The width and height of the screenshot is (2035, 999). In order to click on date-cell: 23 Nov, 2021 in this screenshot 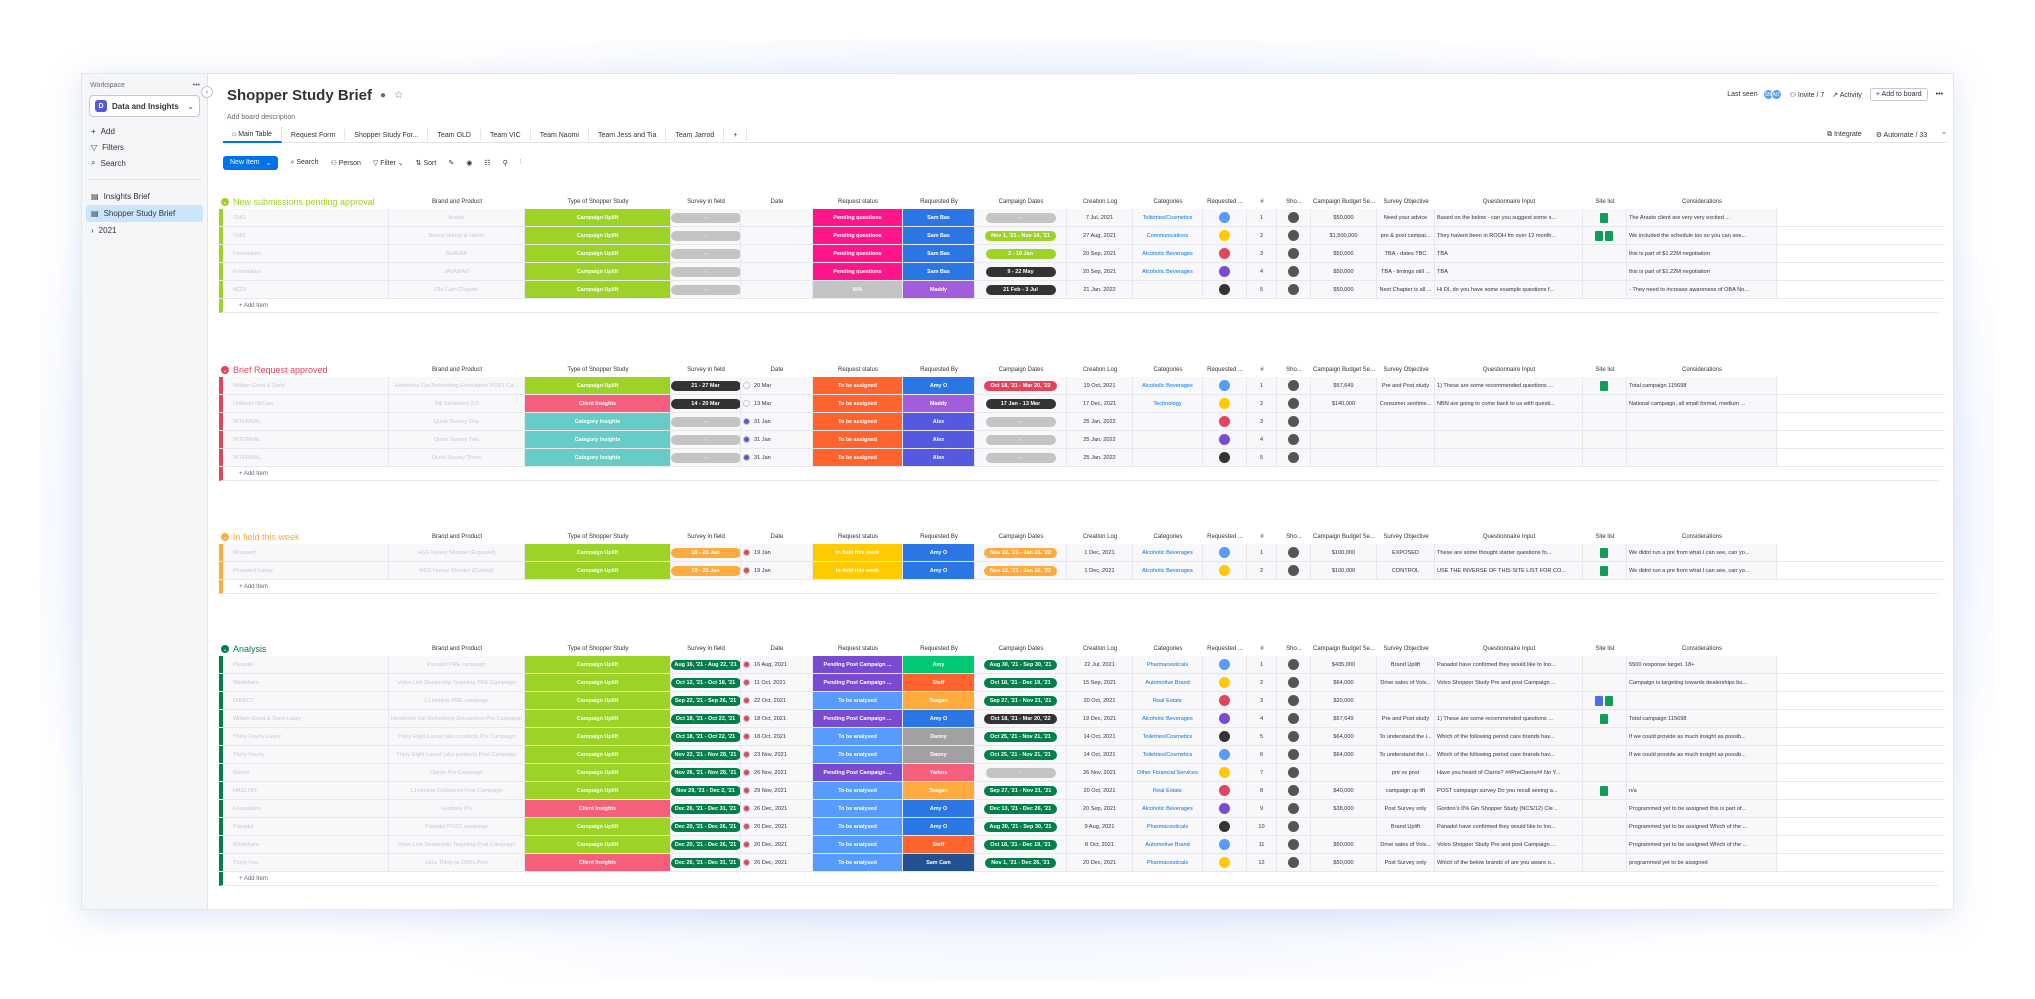, I will do `click(777, 754)`.